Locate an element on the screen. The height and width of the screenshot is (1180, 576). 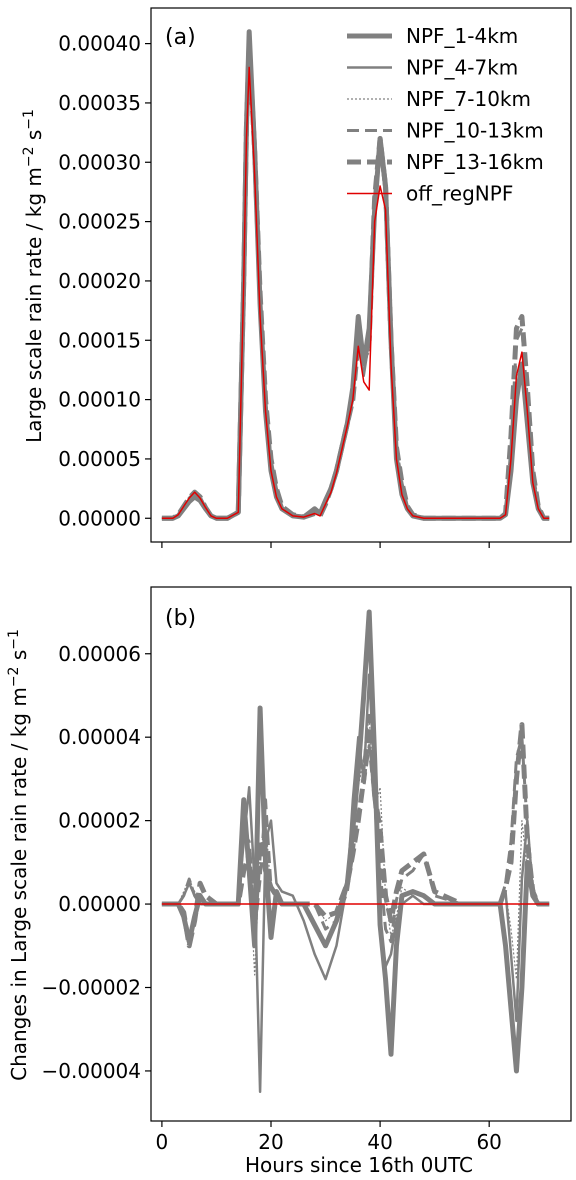
legend-entry-label: NPF_10-13km is located at coordinates (475, 131).